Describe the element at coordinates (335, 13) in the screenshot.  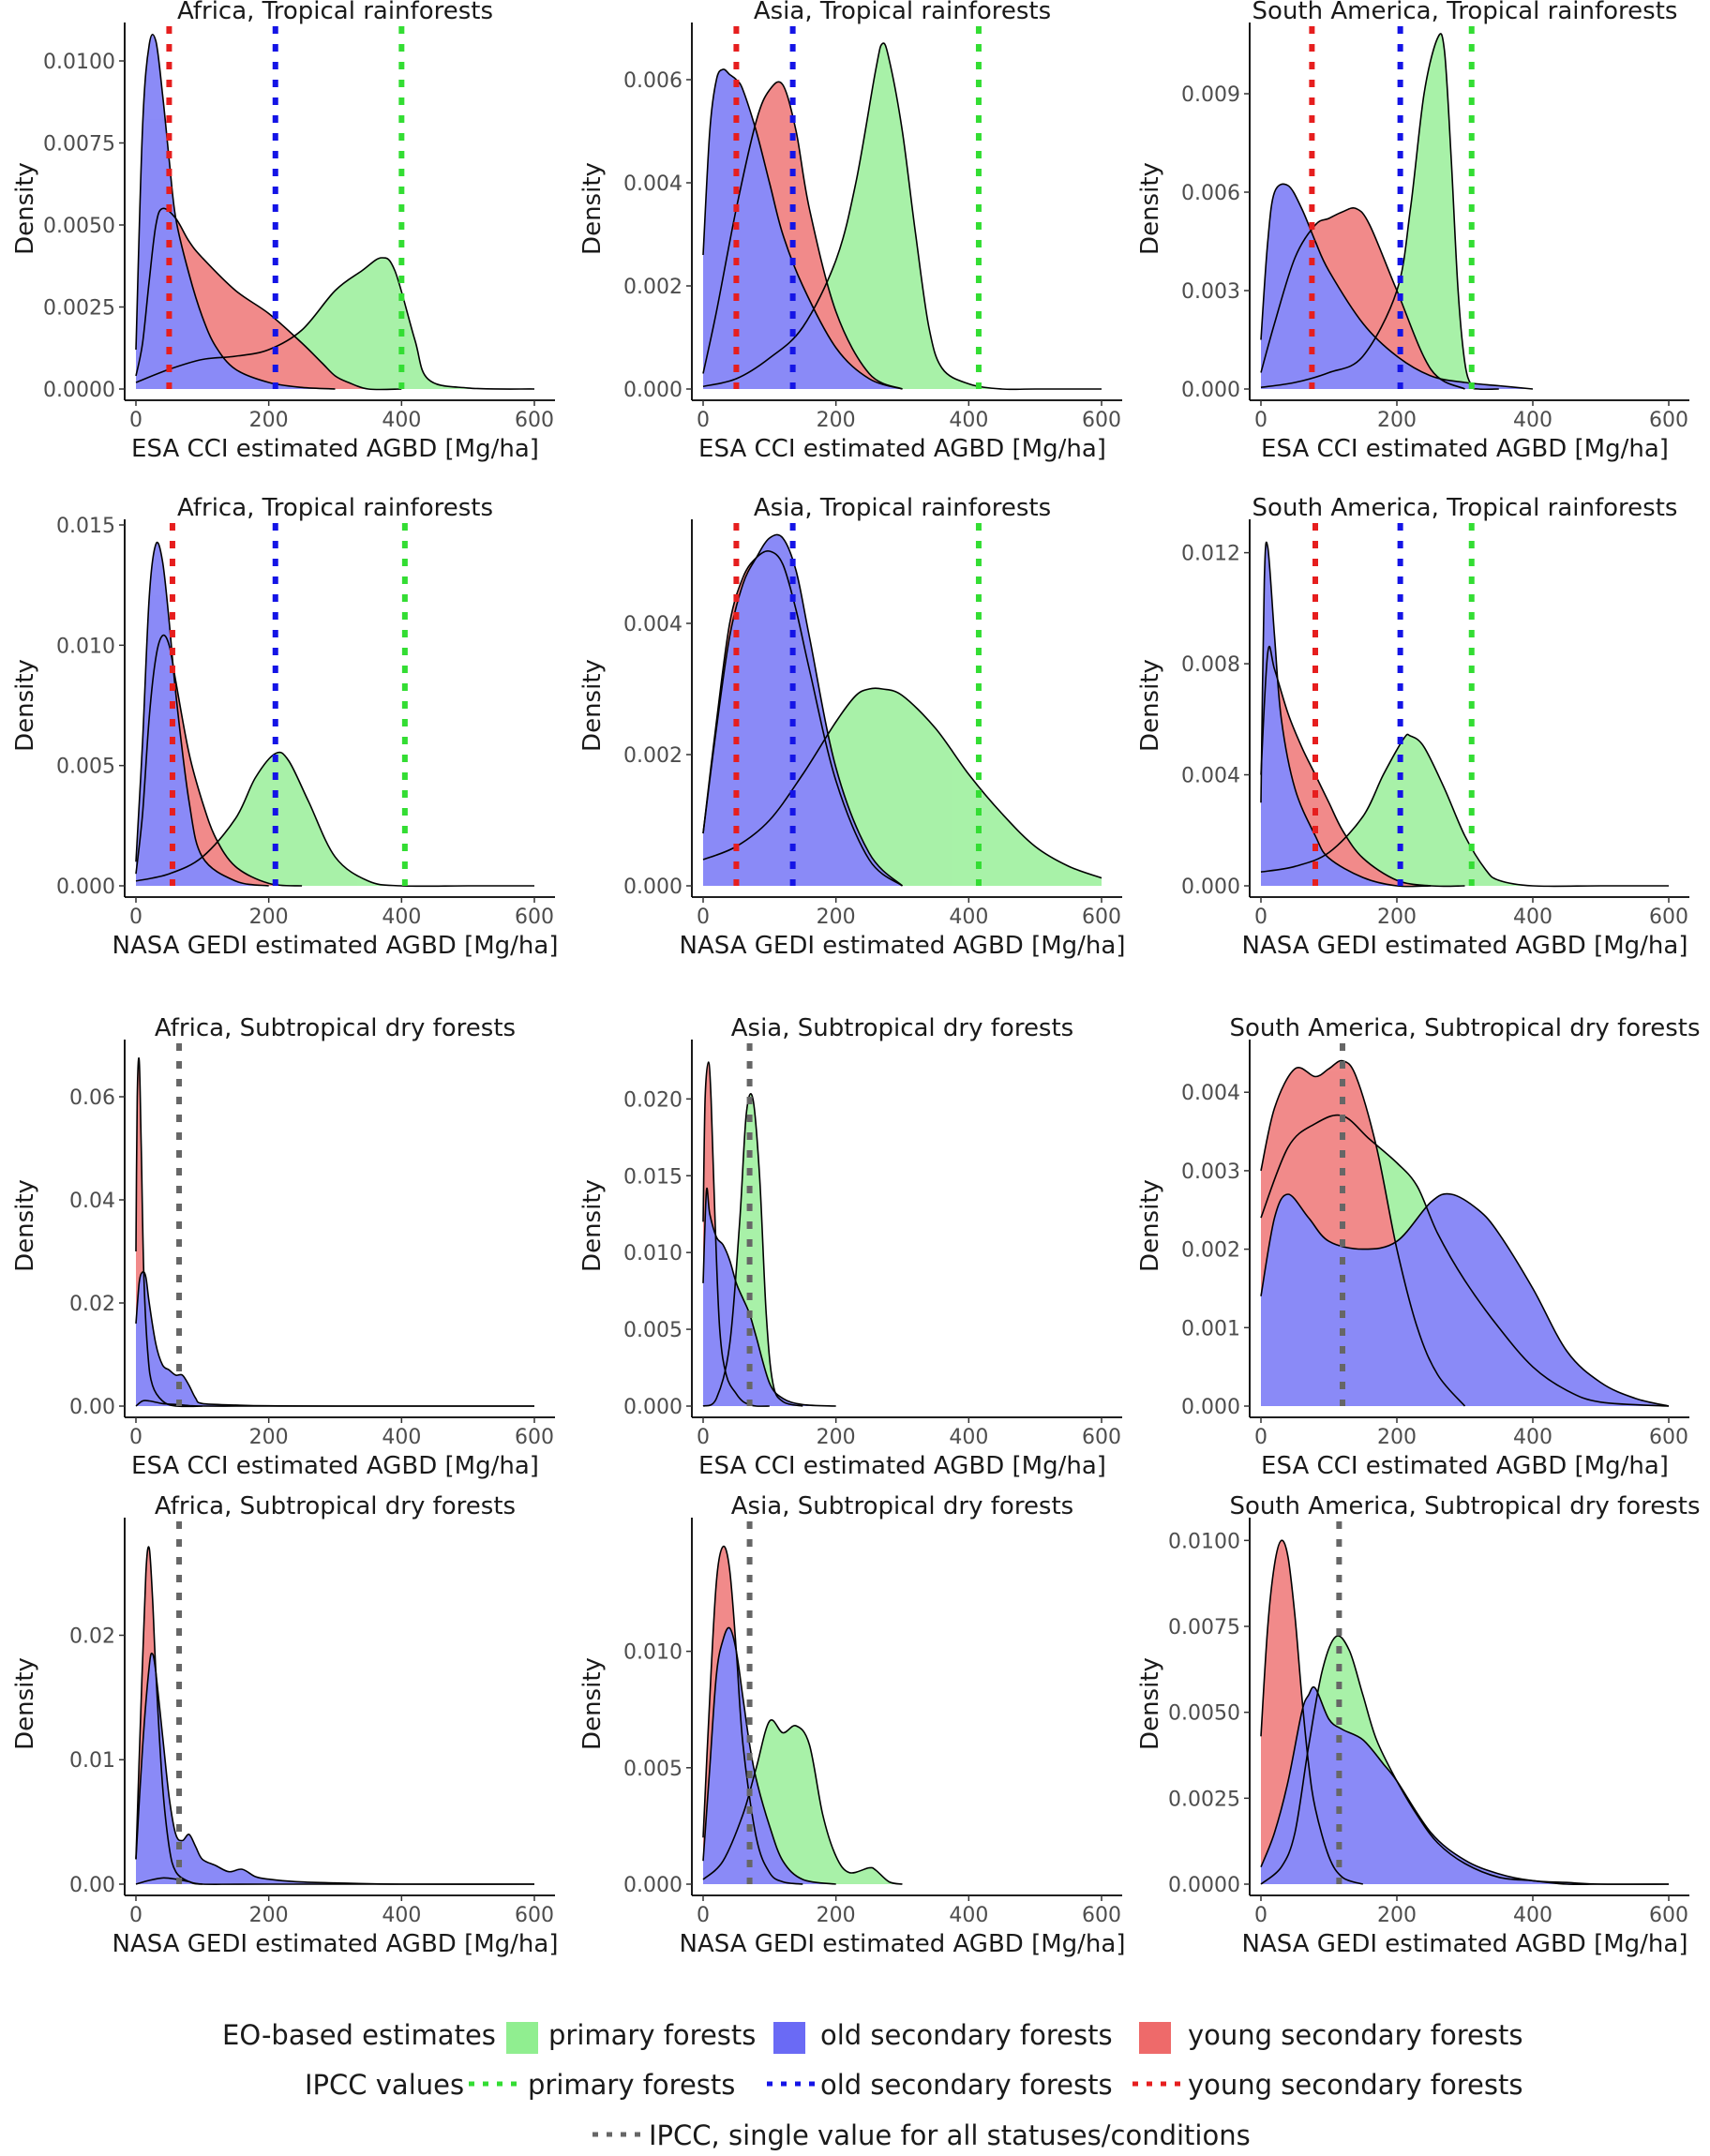
I see `panel-title: Africa, Tropical rainforests` at that location.